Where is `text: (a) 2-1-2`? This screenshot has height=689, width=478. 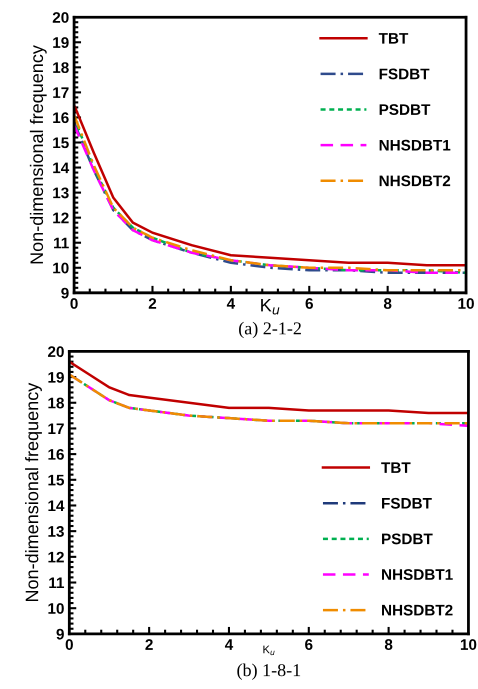 text: (a) 2-1-2 is located at coordinates (270, 330).